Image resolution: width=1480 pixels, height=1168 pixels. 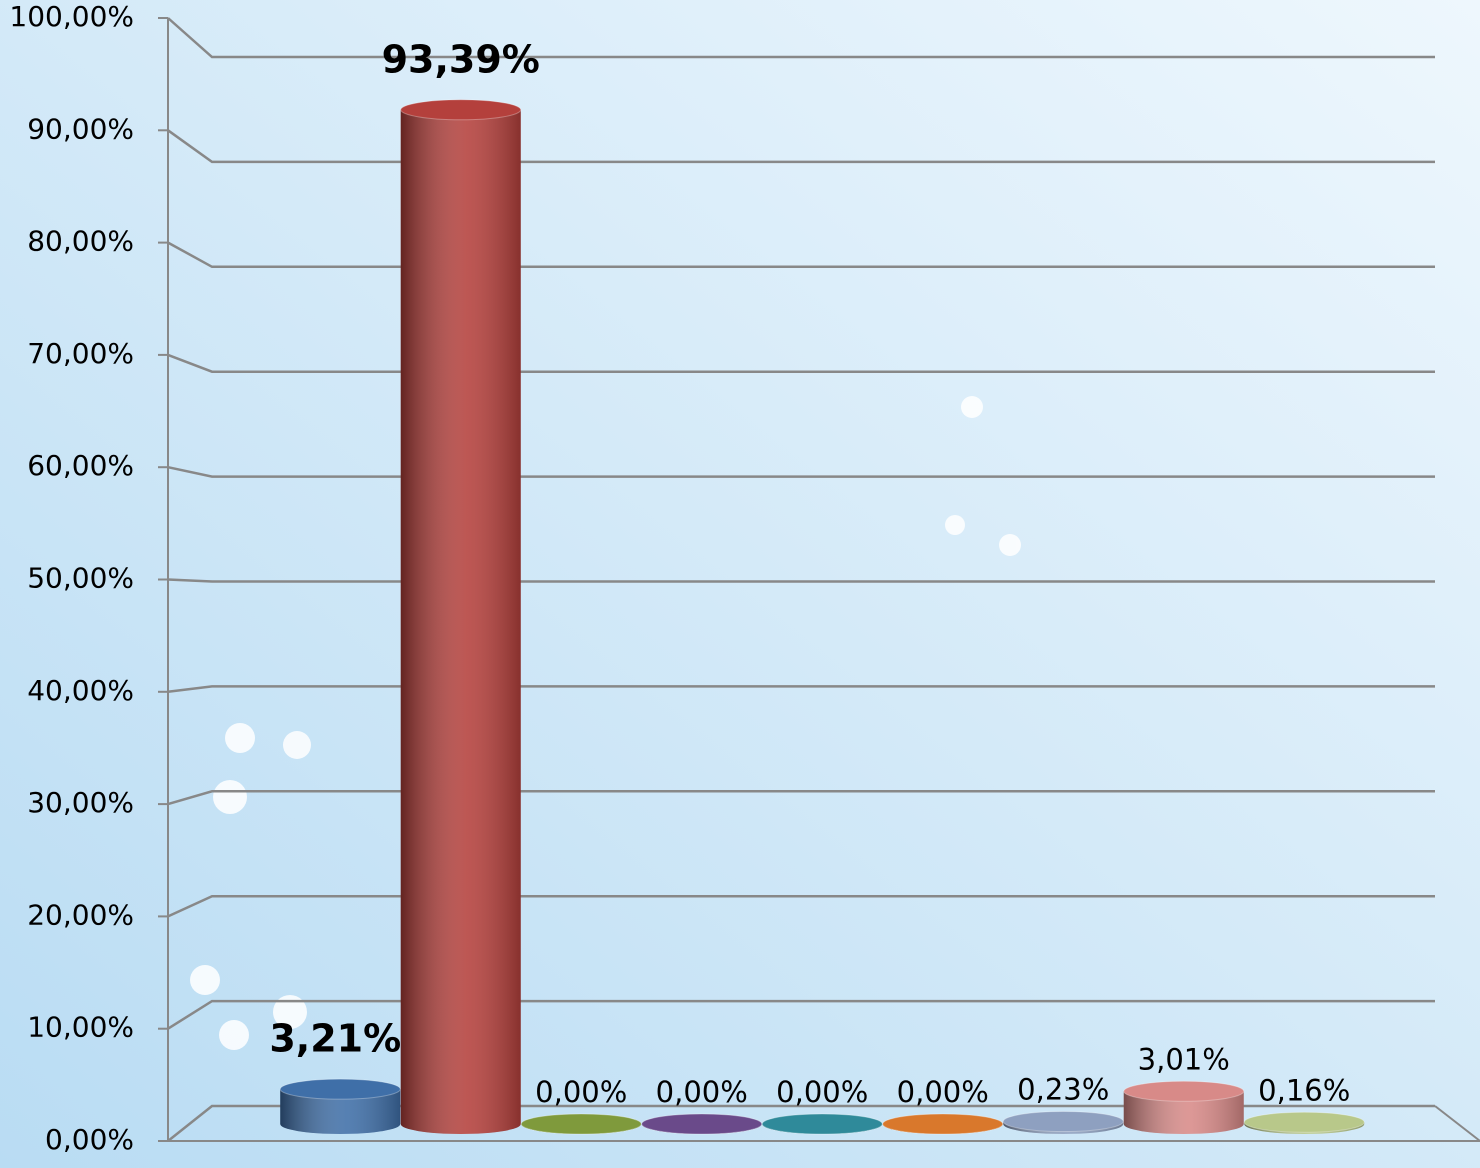 I want to click on y-tick-label: 30,00%, so click(x=80, y=802).